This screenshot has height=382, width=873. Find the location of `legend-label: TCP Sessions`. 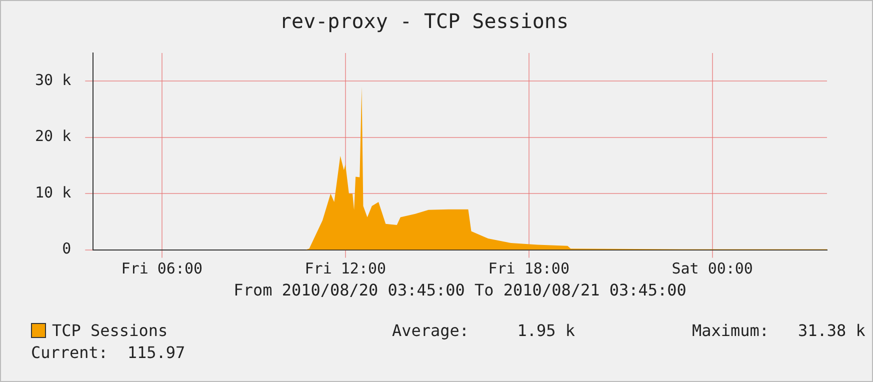

legend-label: TCP Sessions is located at coordinates (110, 330).